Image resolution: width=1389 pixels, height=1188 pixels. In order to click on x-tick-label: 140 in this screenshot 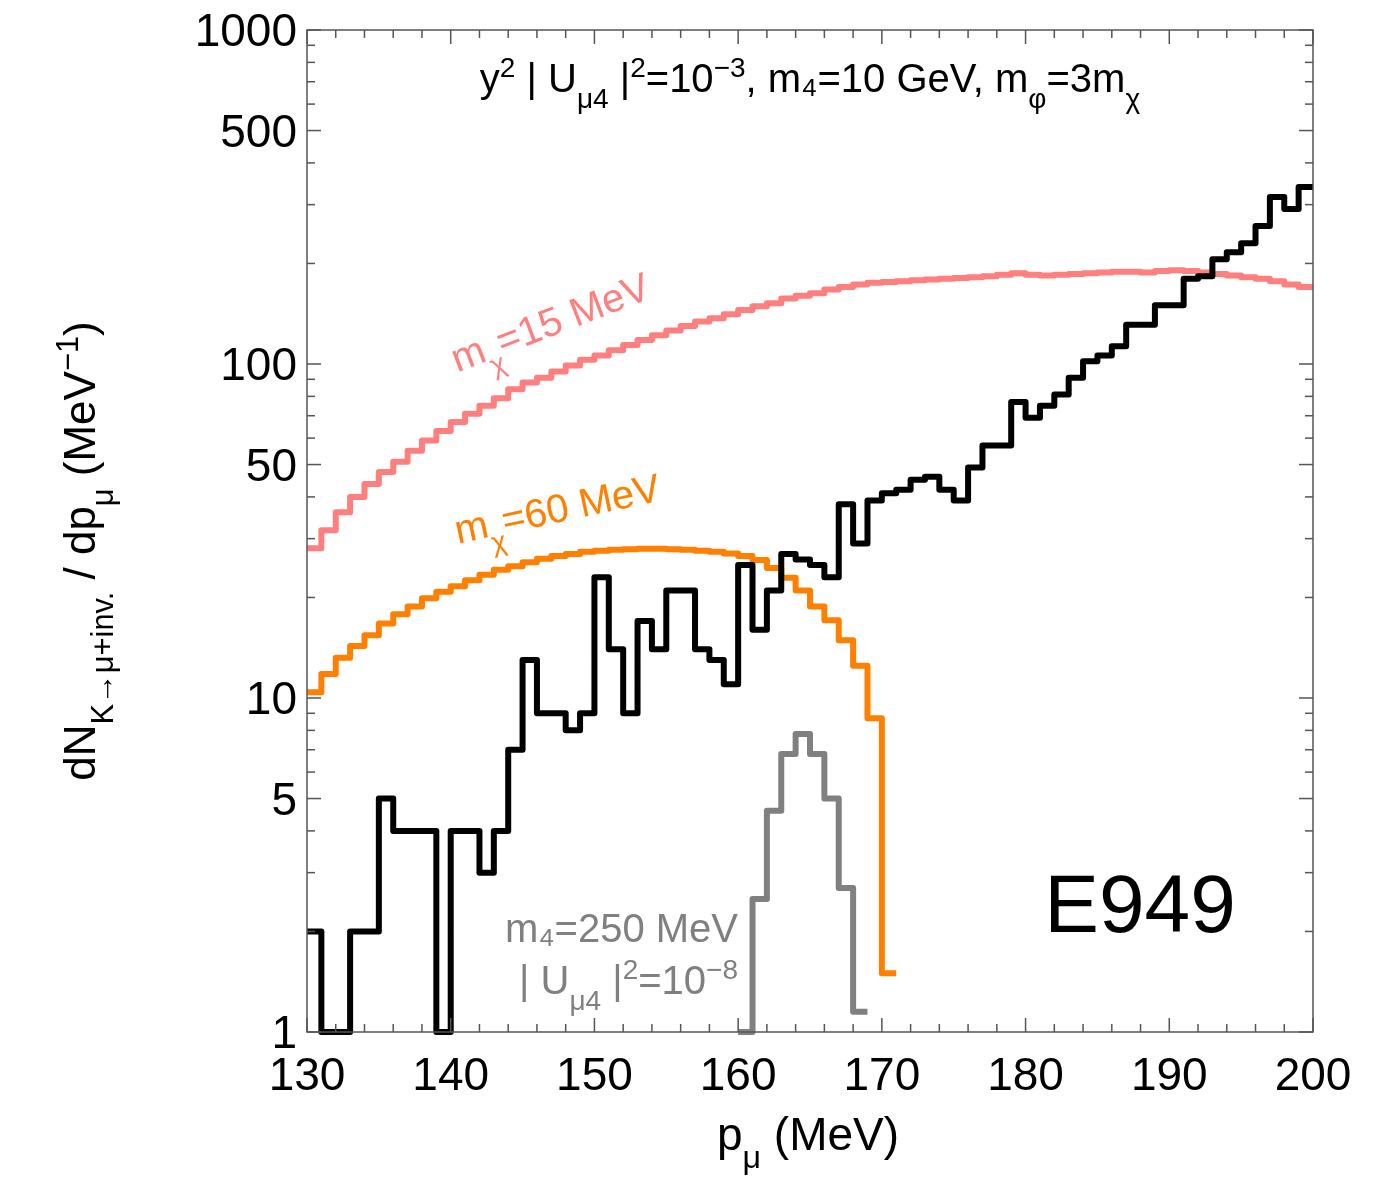, I will do `click(451, 1074)`.